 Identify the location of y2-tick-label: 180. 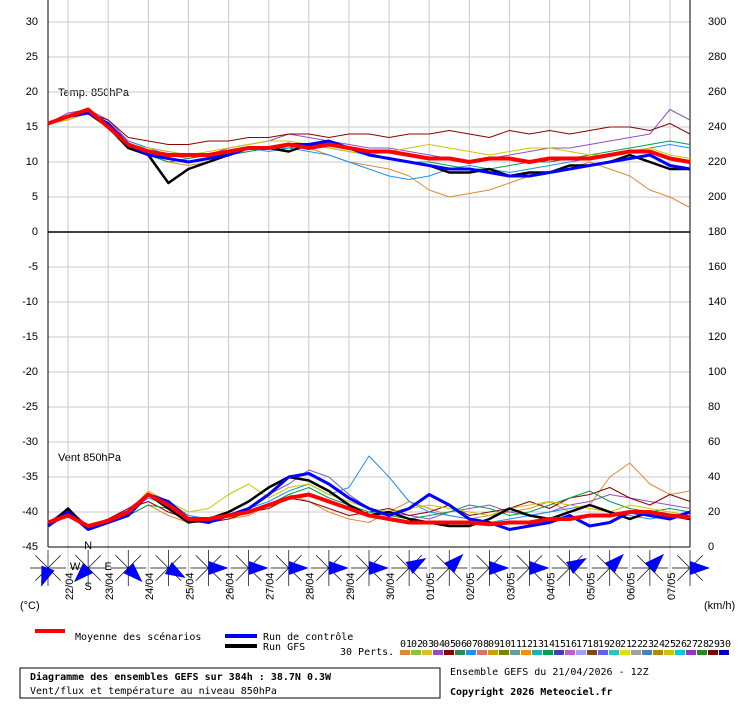
(717, 232).